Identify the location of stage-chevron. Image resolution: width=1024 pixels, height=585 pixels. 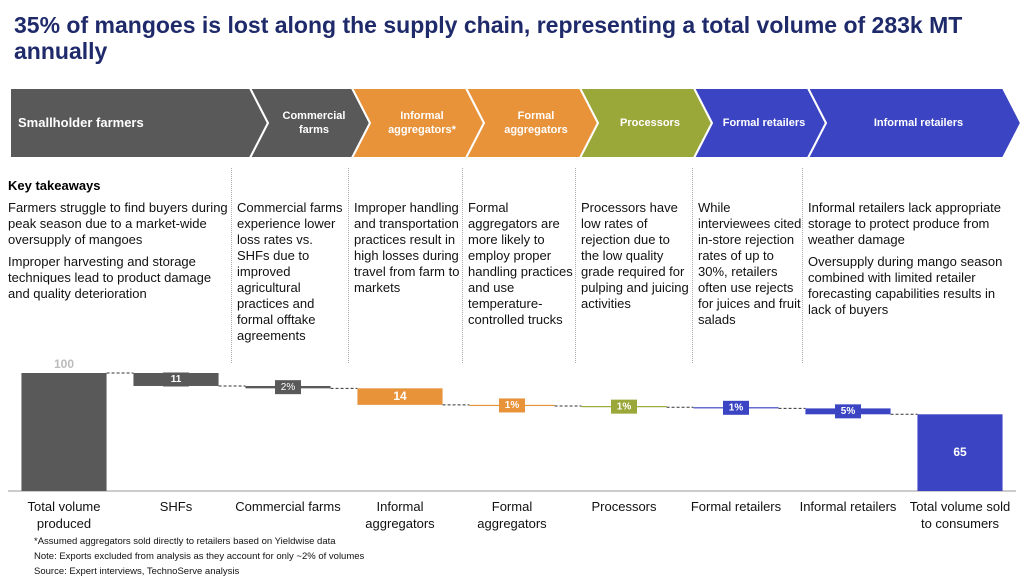
(914, 123).